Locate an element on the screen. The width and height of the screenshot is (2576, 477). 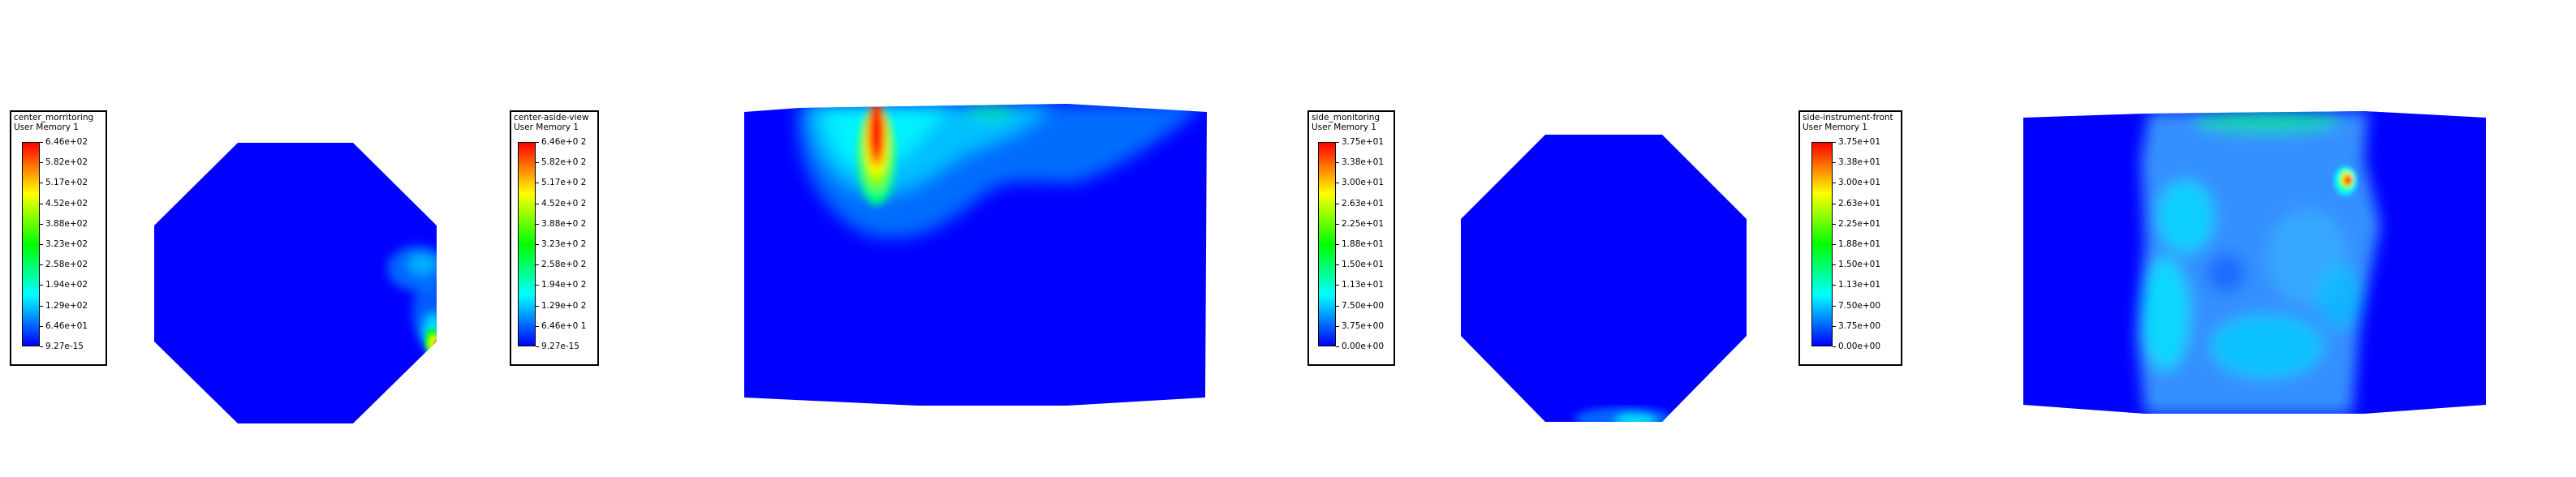
legend-tick-label: 1.94e+02 is located at coordinates (66, 285).